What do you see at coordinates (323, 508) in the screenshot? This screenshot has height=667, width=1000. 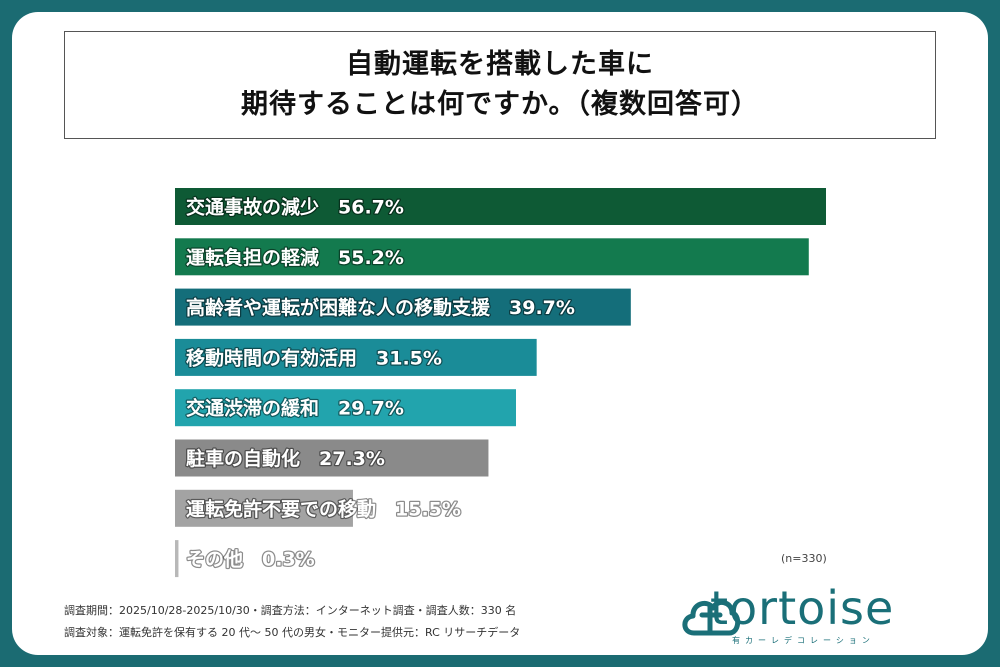 I see `bar-label-7: 運転免許不要での移動 15.5%` at bounding box center [323, 508].